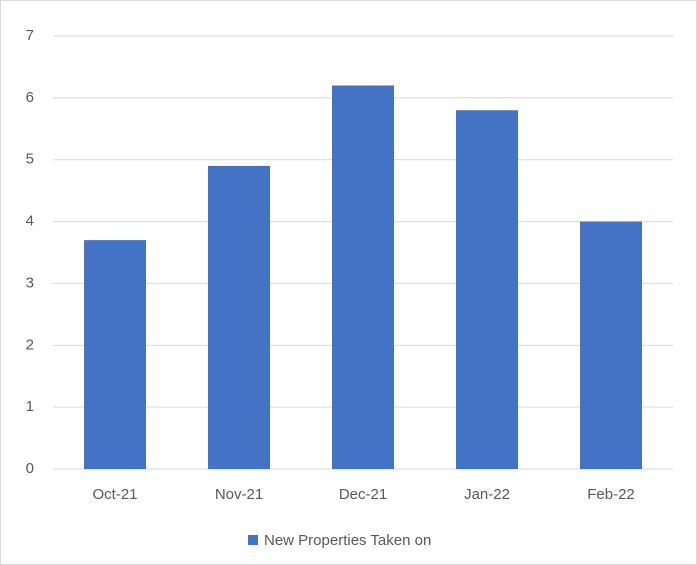 Image resolution: width=697 pixels, height=565 pixels. What do you see at coordinates (30, 468) in the screenshot?
I see `y-tick-label: 0` at bounding box center [30, 468].